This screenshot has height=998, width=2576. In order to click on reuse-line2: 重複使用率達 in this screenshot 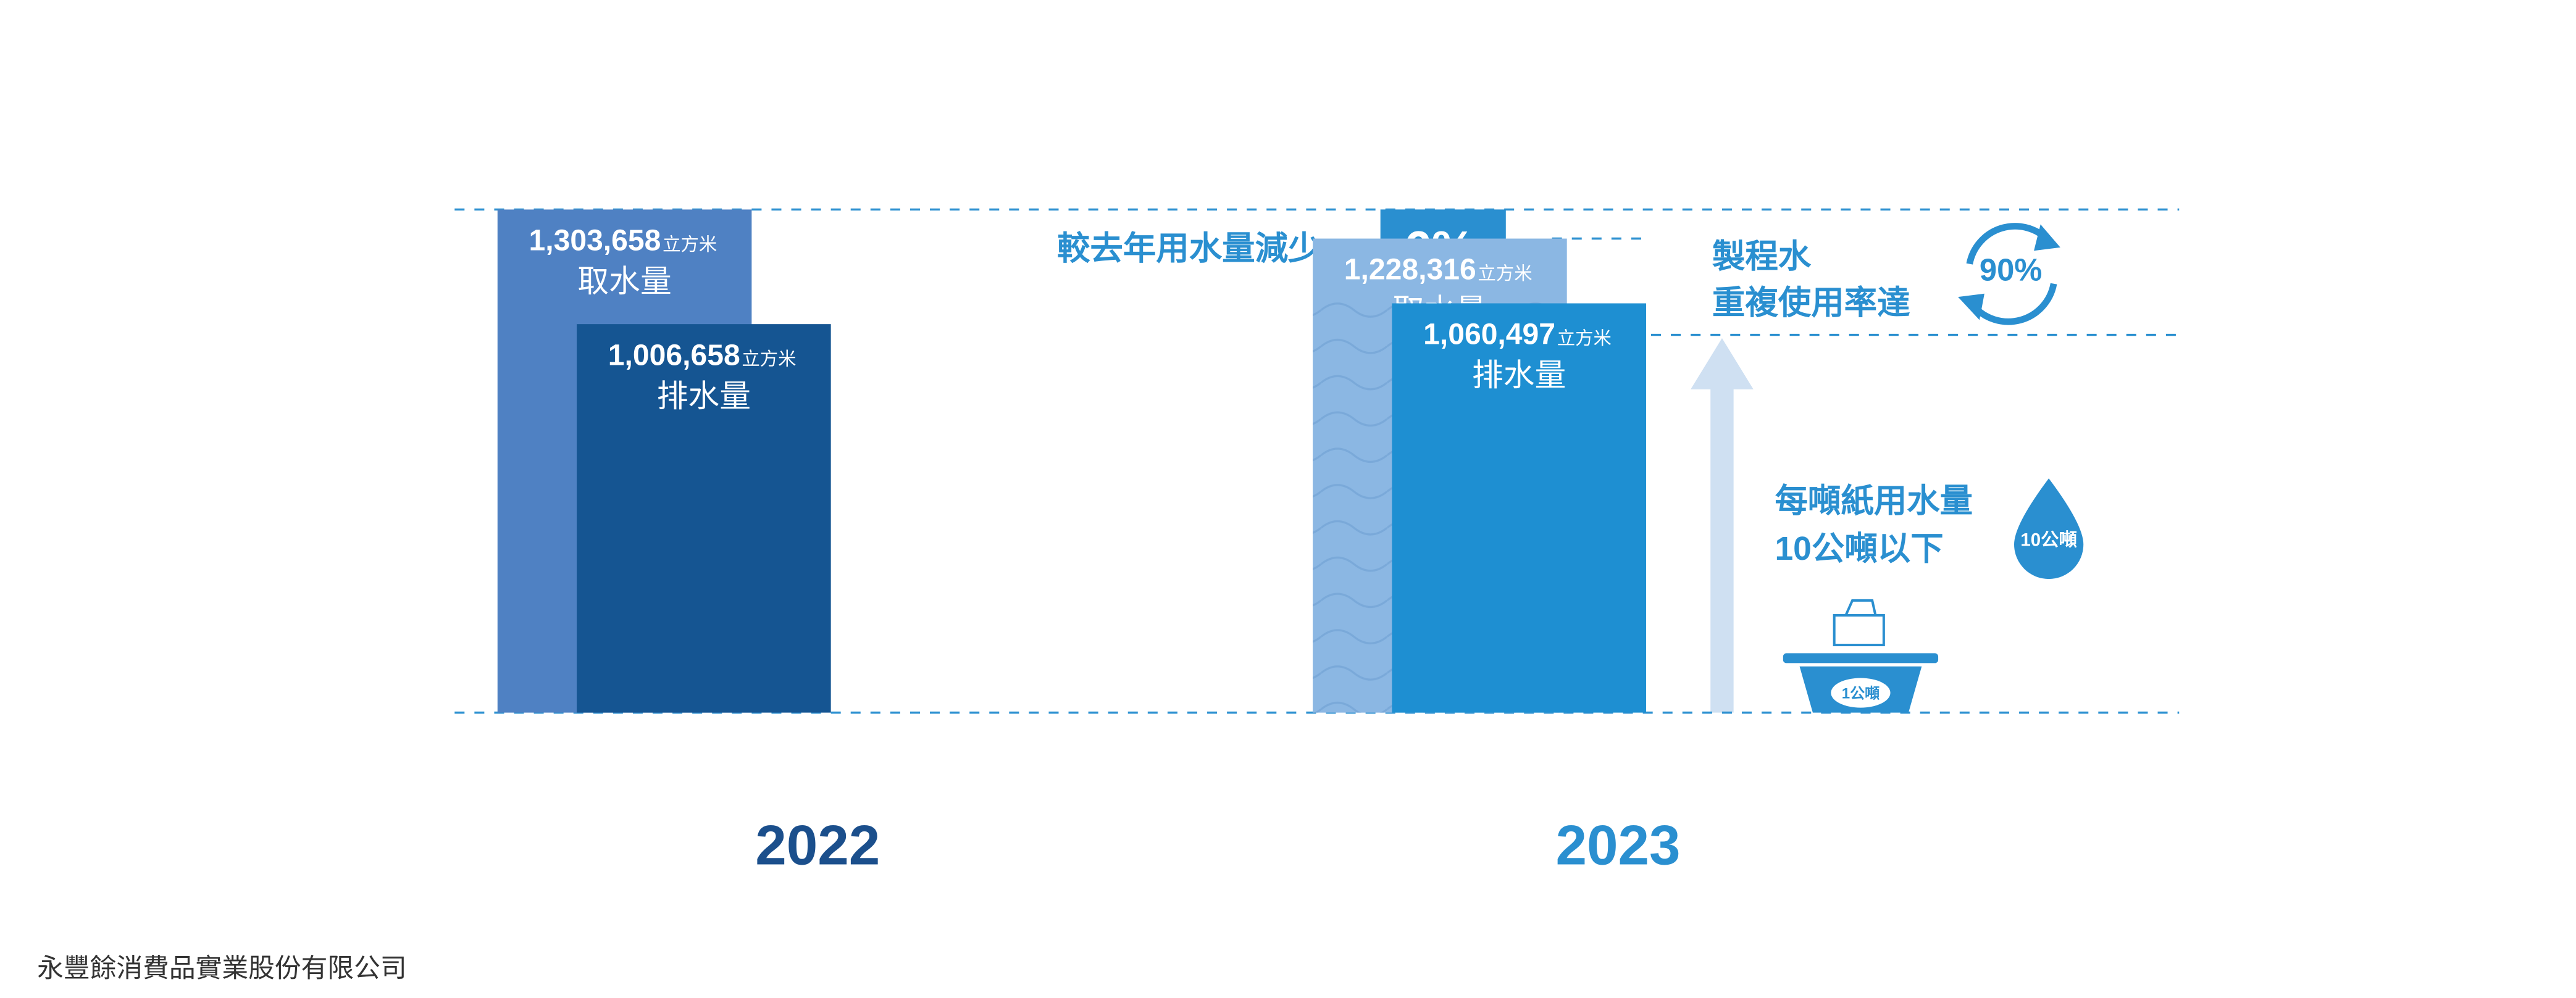, I will do `click(1811, 303)`.